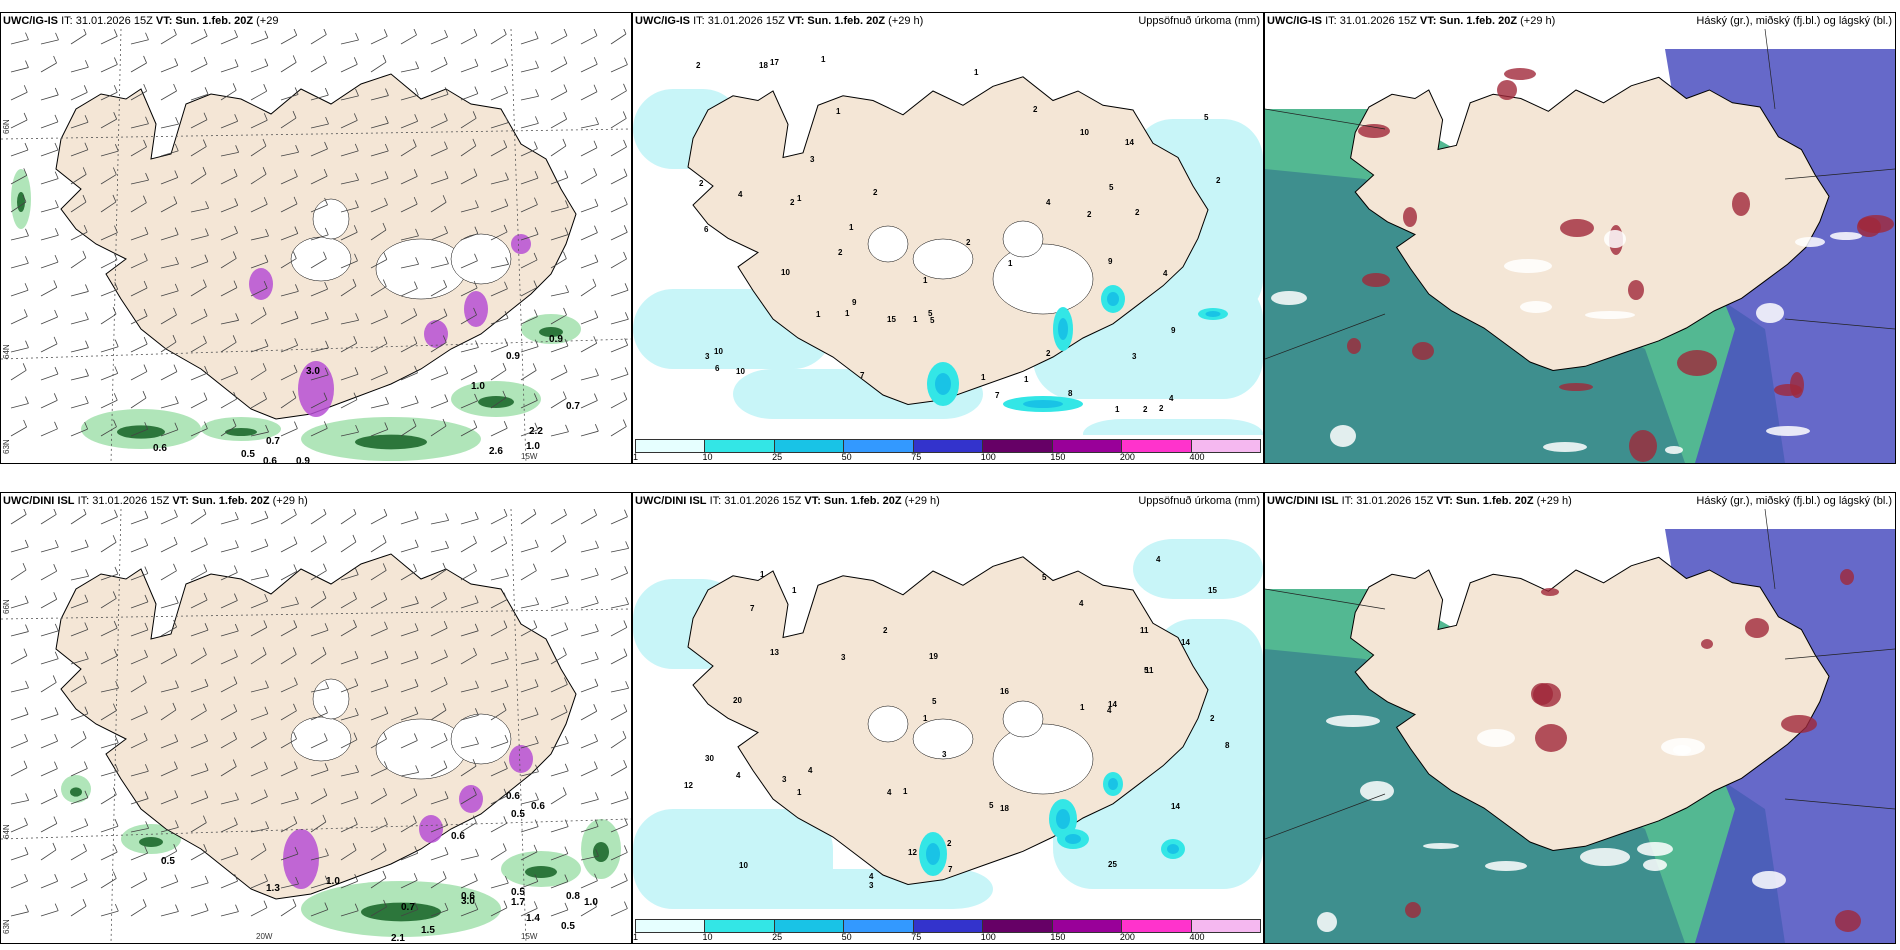  What do you see at coordinates (774, 652) in the screenshot?
I see `precip-amount-label: 13` at bounding box center [774, 652].